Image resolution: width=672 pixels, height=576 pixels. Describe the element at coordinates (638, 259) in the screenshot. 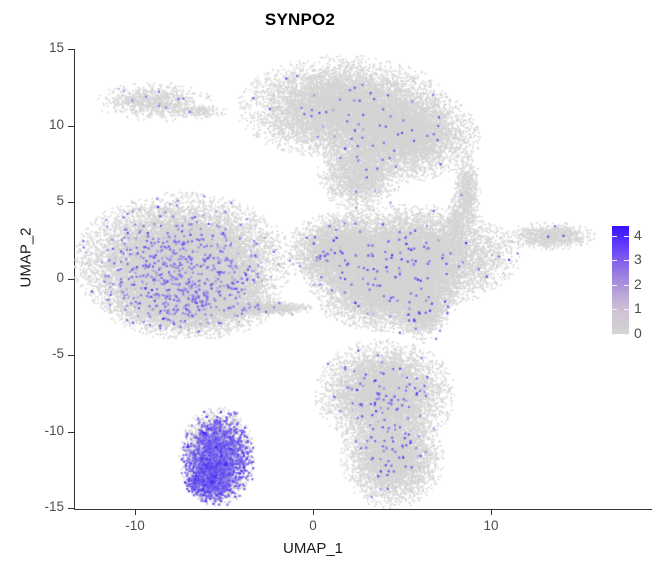

I see `colorbar-tick-label: 3` at that location.